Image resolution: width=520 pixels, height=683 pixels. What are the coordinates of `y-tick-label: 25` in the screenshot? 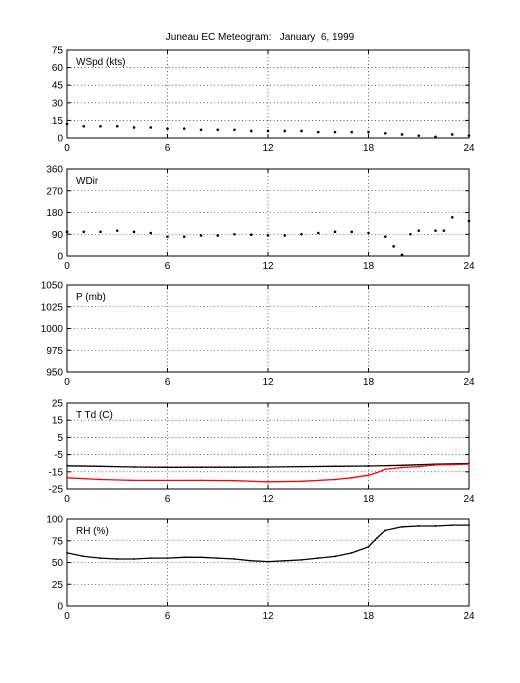 It's located at (58, 585).